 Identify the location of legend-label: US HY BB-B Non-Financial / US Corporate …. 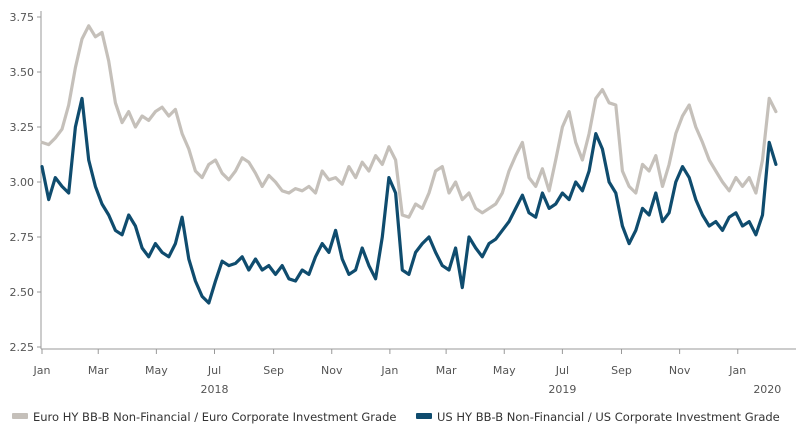
(608, 417).